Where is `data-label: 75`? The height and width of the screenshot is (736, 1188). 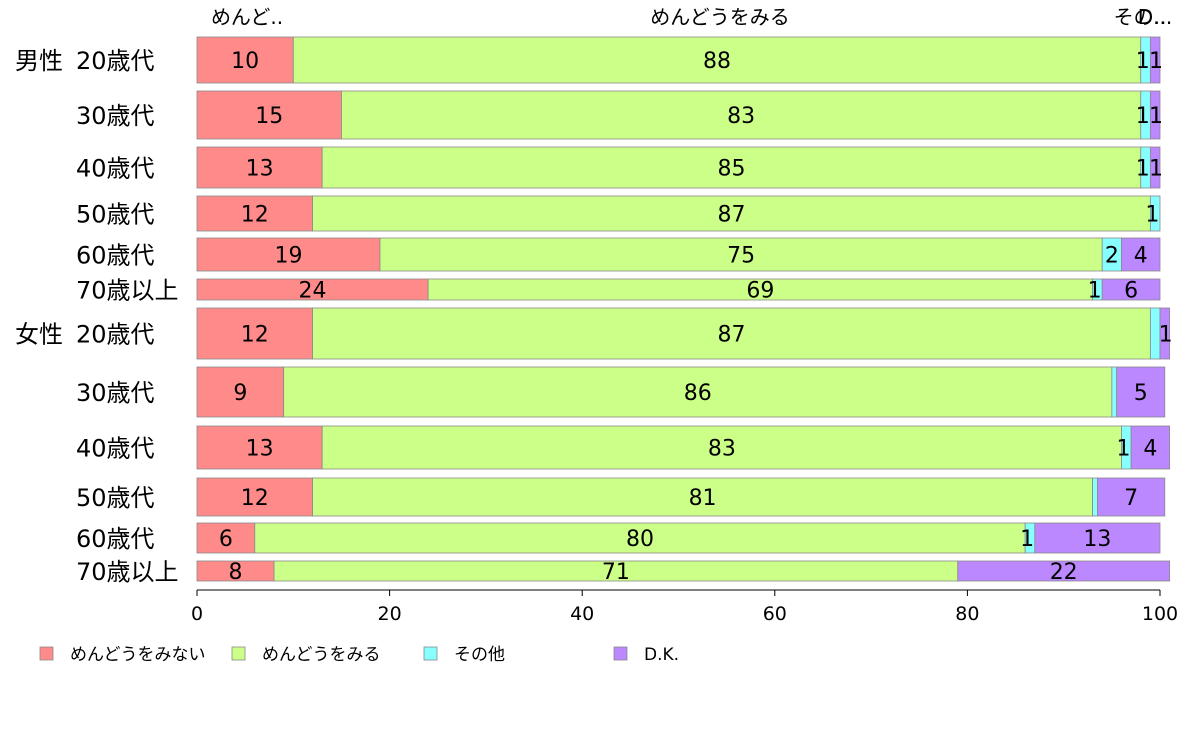 data-label: 75 is located at coordinates (741, 256).